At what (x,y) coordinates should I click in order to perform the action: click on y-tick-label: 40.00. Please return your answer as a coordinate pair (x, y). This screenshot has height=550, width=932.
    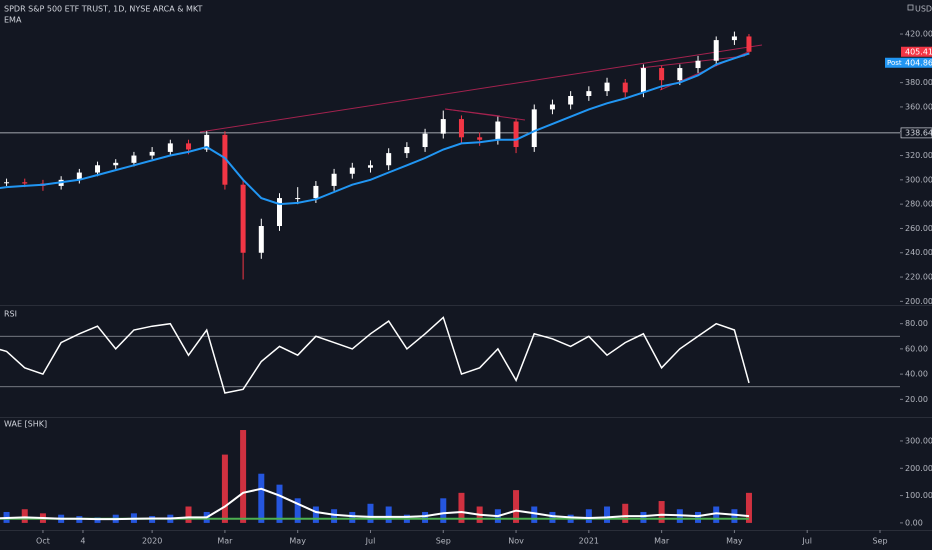
    Looking at the image, I should click on (916, 374).